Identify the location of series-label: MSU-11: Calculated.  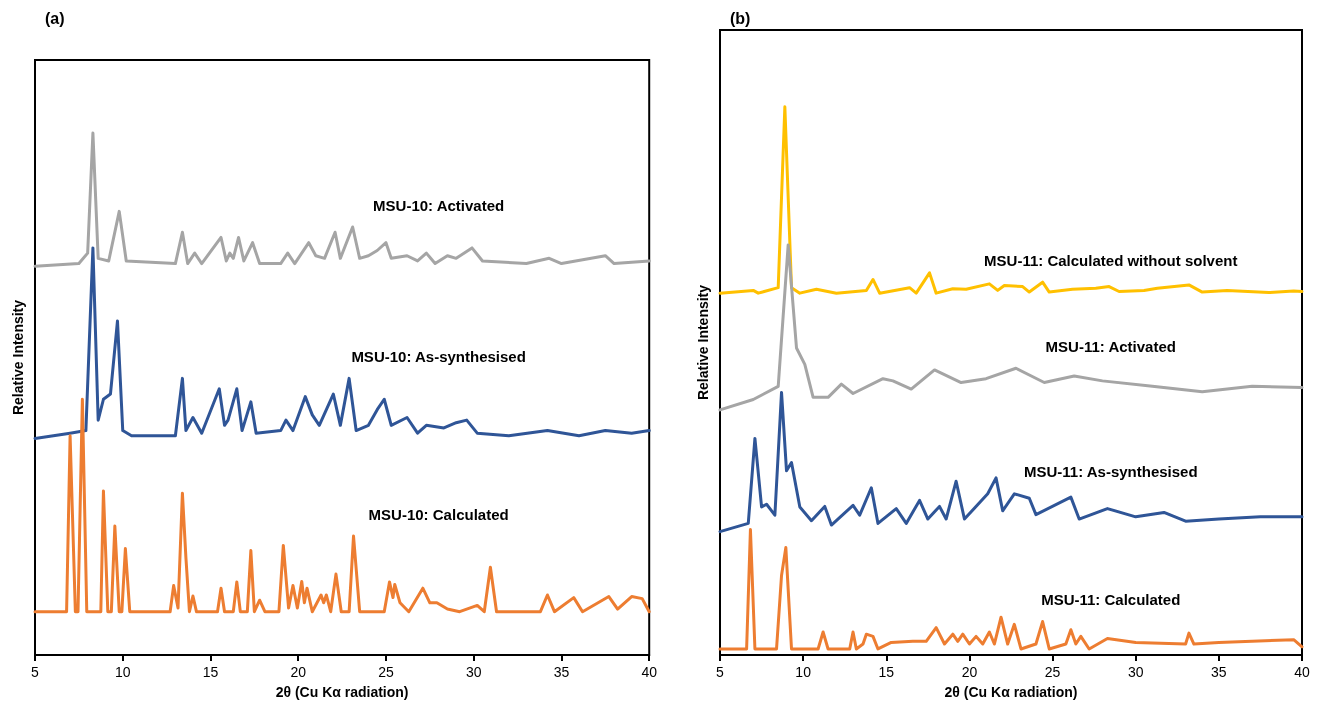
(1111, 600).